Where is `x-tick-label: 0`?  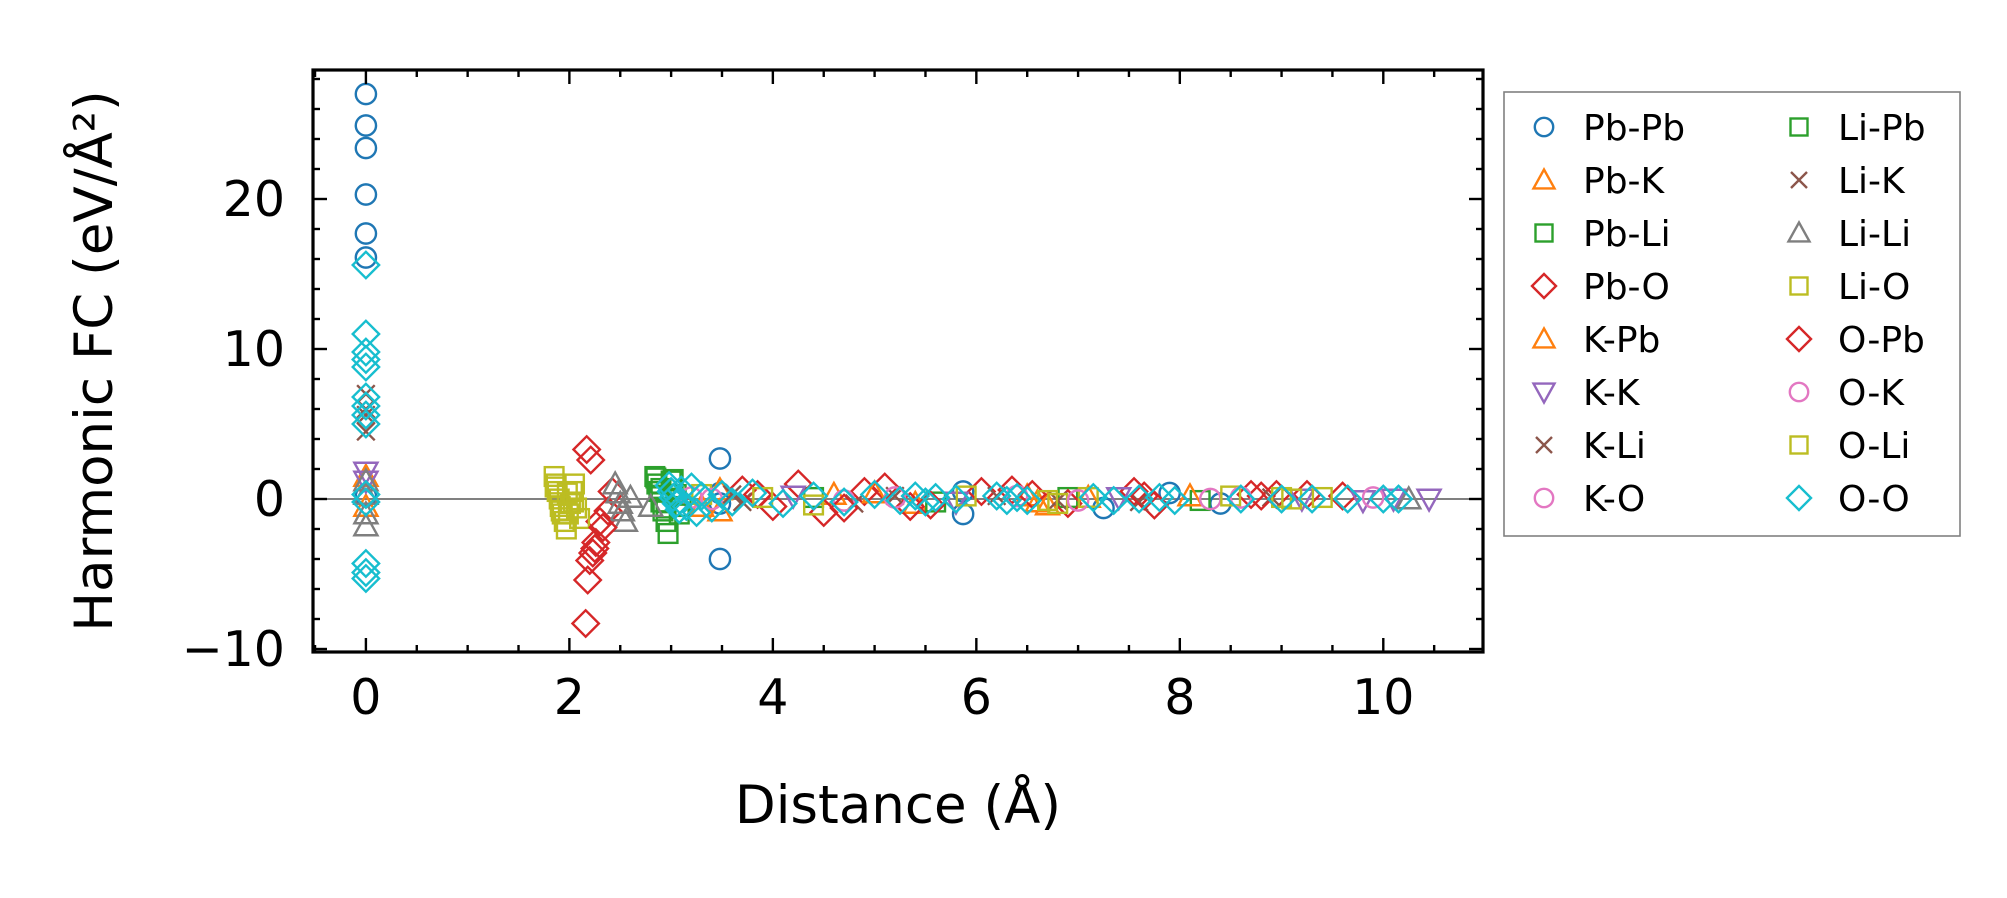
x-tick-label: 0 is located at coordinates (365, 697).